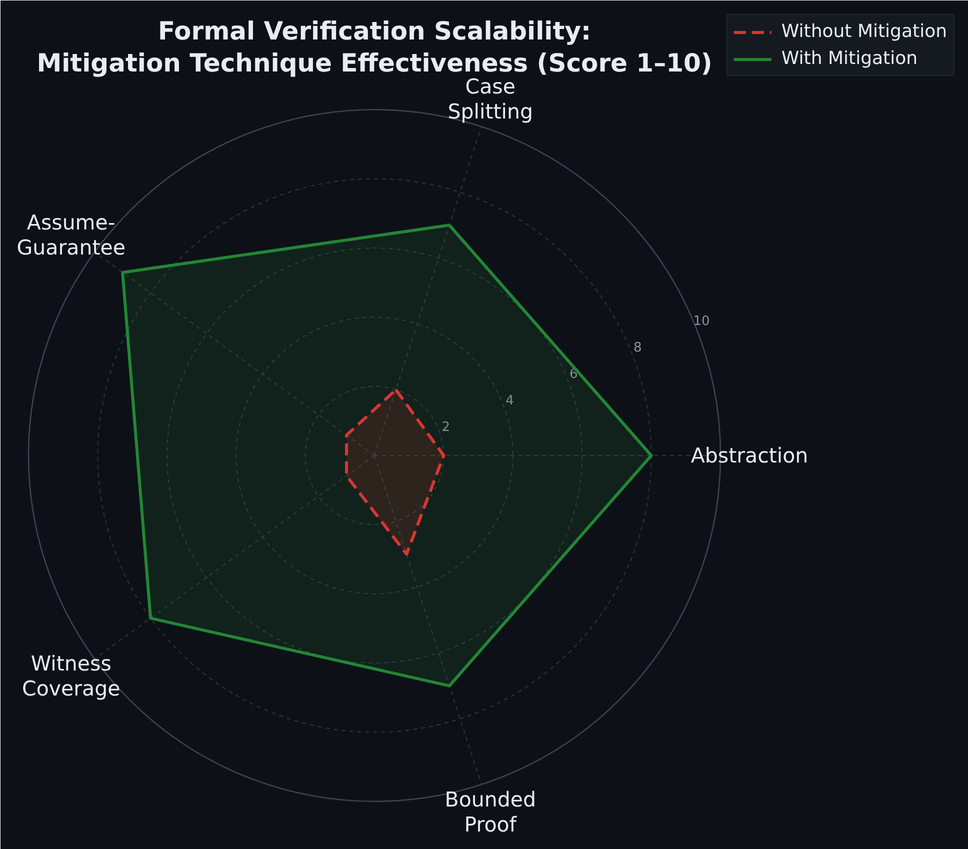 This screenshot has height=849, width=968. What do you see at coordinates (490, 812) in the screenshot?
I see `spoke-label: Bounded Proof` at bounding box center [490, 812].